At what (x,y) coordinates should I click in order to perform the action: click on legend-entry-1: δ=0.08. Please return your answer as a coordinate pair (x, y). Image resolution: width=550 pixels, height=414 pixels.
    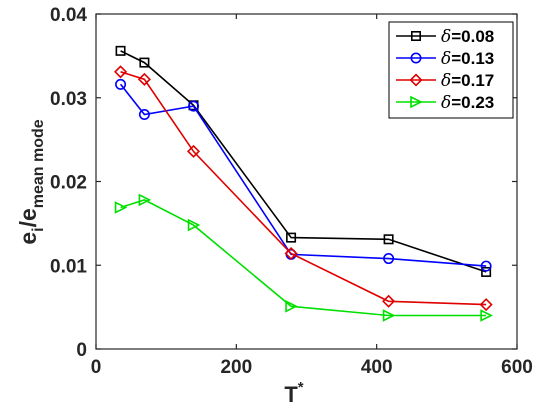
    Looking at the image, I should click on (445, 37).